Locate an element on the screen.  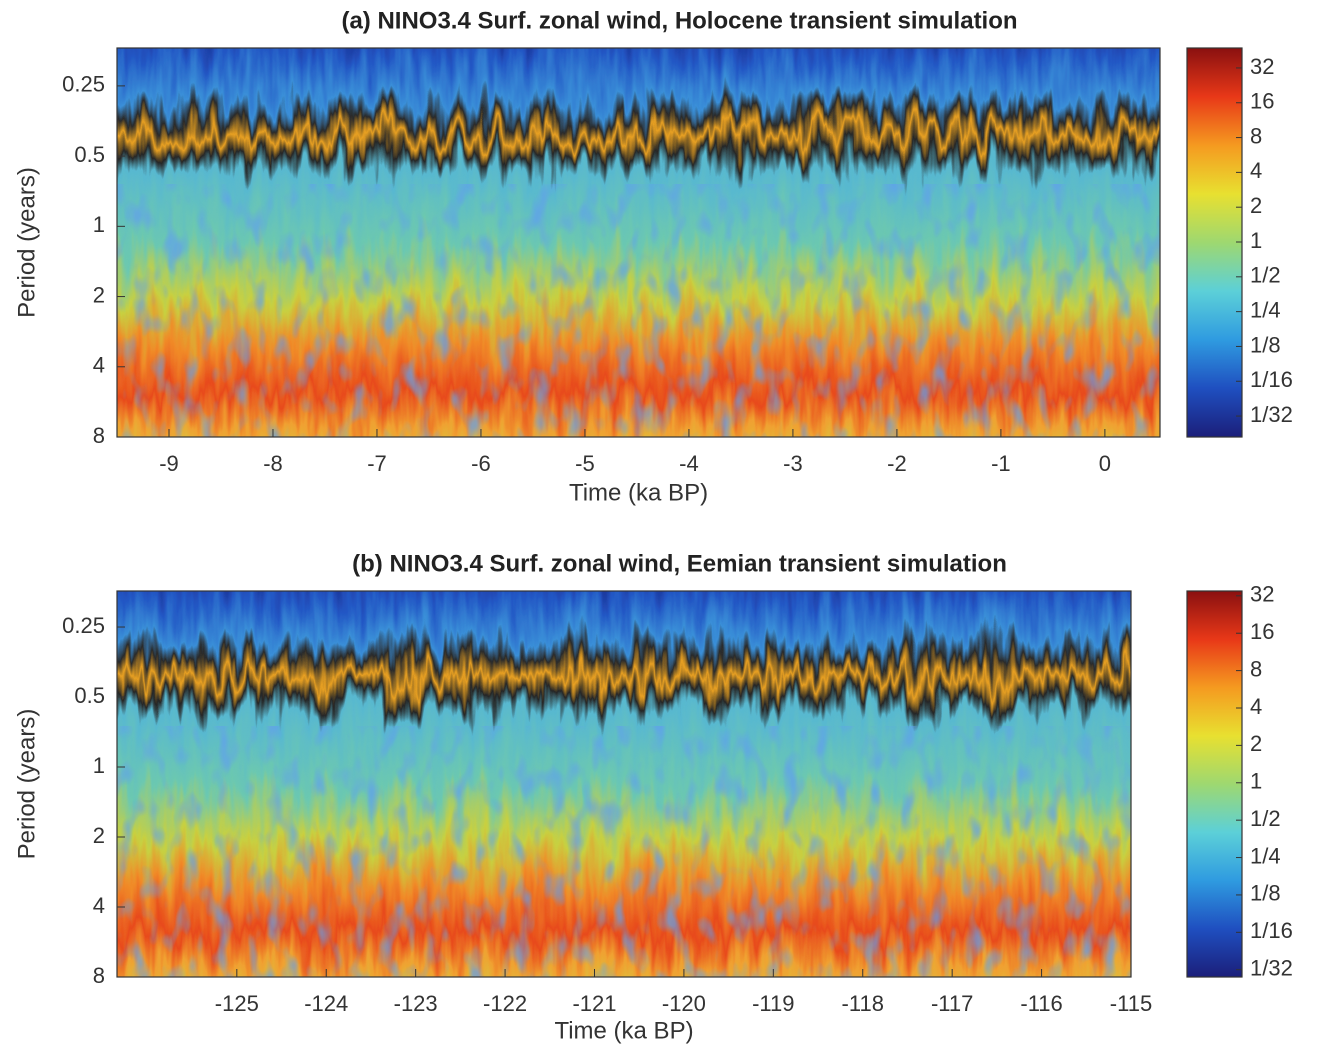
x-tick-label: -125 is located at coordinates (237, 1003).